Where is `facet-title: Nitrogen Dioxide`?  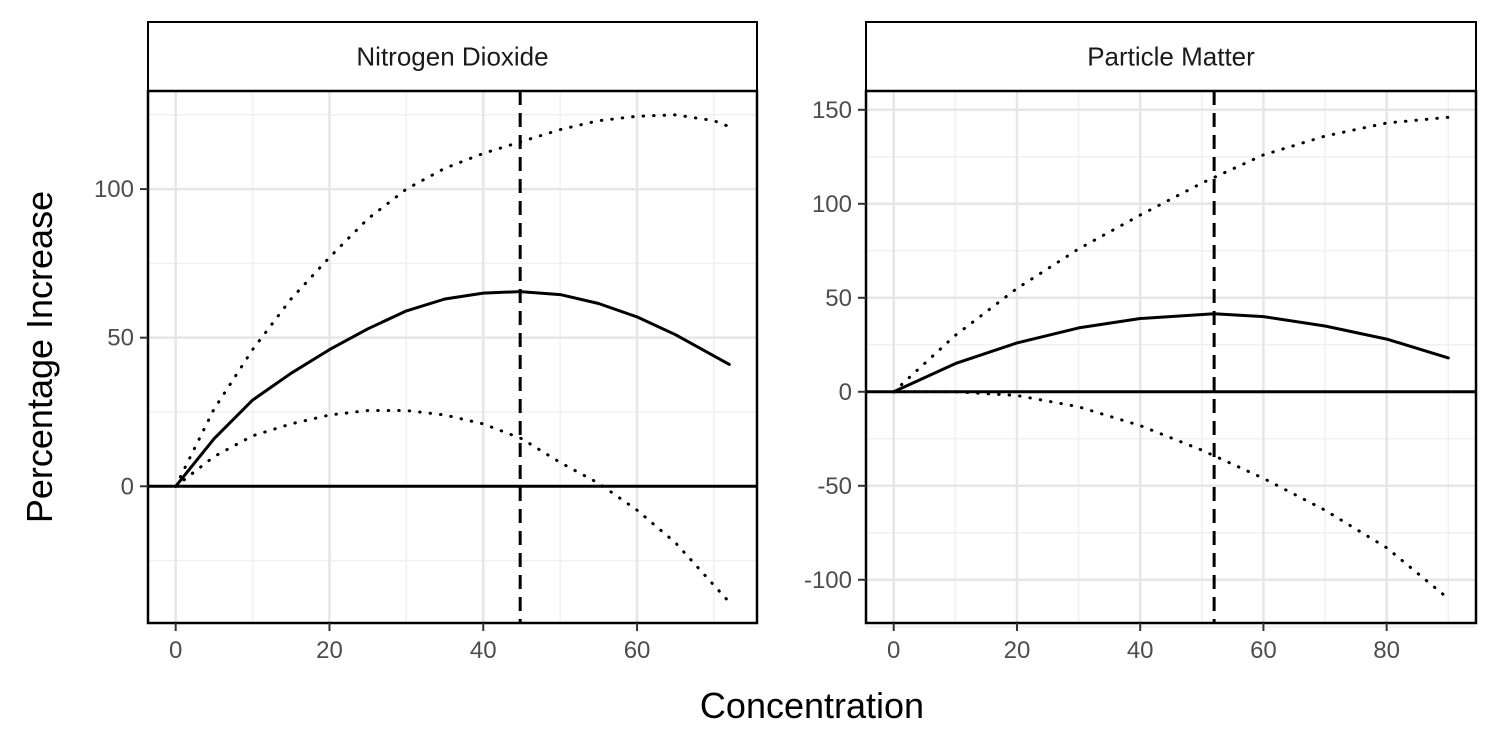 facet-title: Nitrogen Dioxide is located at coordinates (452, 57).